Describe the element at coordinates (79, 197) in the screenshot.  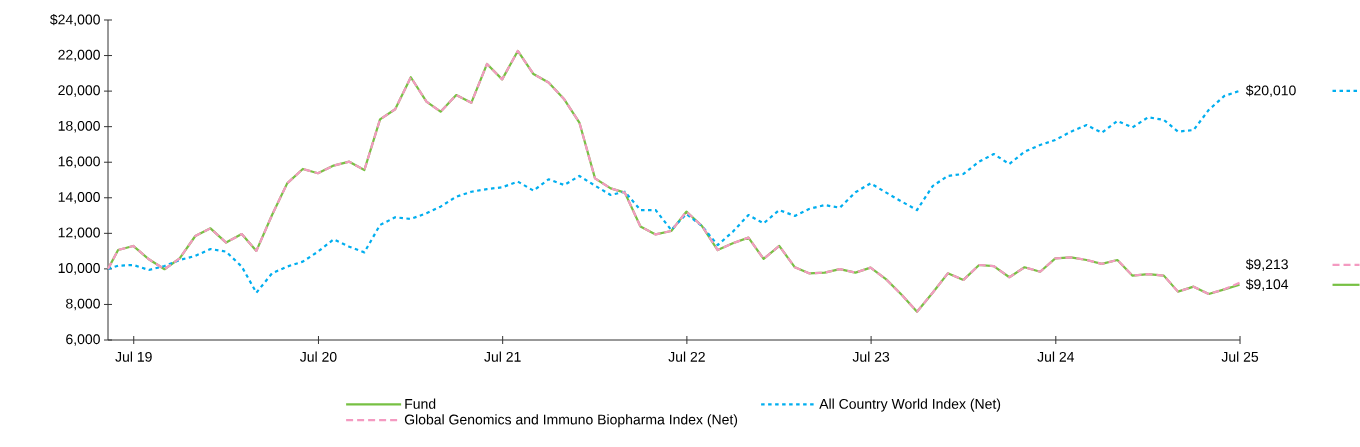
I see `y-tick-label: 14,000` at that location.